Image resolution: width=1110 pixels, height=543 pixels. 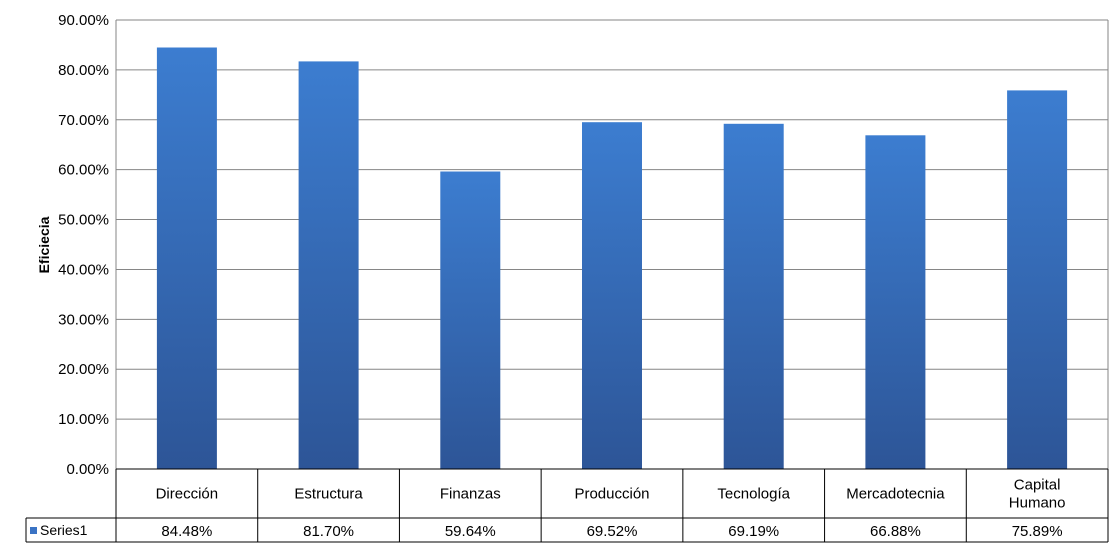 I want to click on category-label: Tecnología, so click(x=753, y=494).